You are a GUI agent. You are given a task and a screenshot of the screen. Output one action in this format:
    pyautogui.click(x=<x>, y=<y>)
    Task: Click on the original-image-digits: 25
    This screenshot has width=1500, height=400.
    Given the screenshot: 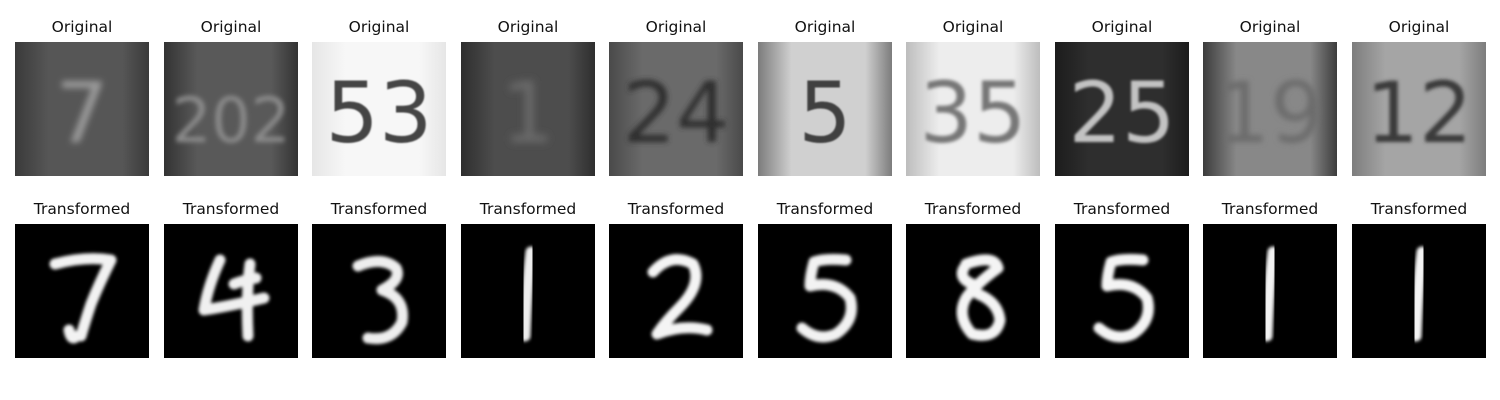 What is the action you would take?
    pyautogui.click(x=1122, y=113)
    